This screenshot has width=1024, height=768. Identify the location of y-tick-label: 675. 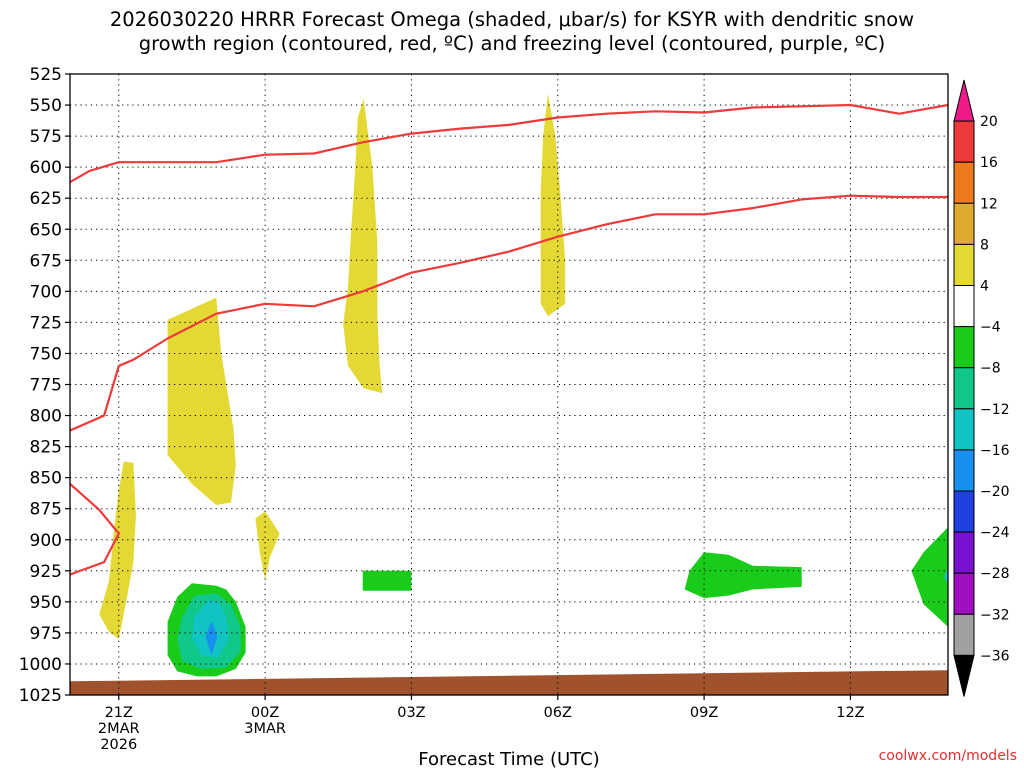
(46, 261).